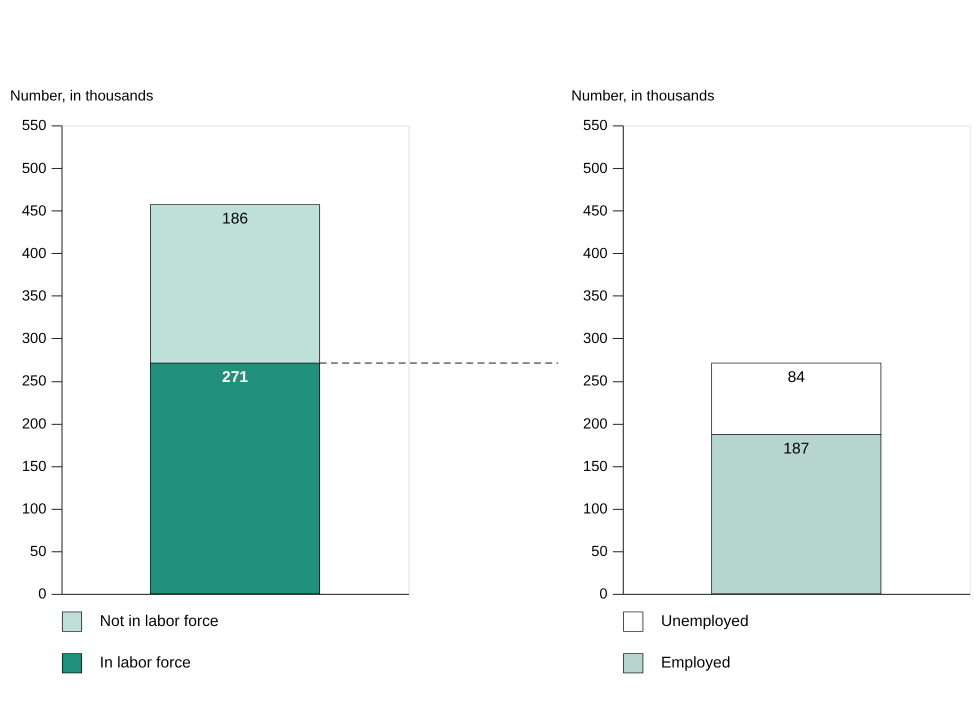  Describe the element at coordinates (695, 663) in the screenshot. I see `legend-label: Employed` at that location.